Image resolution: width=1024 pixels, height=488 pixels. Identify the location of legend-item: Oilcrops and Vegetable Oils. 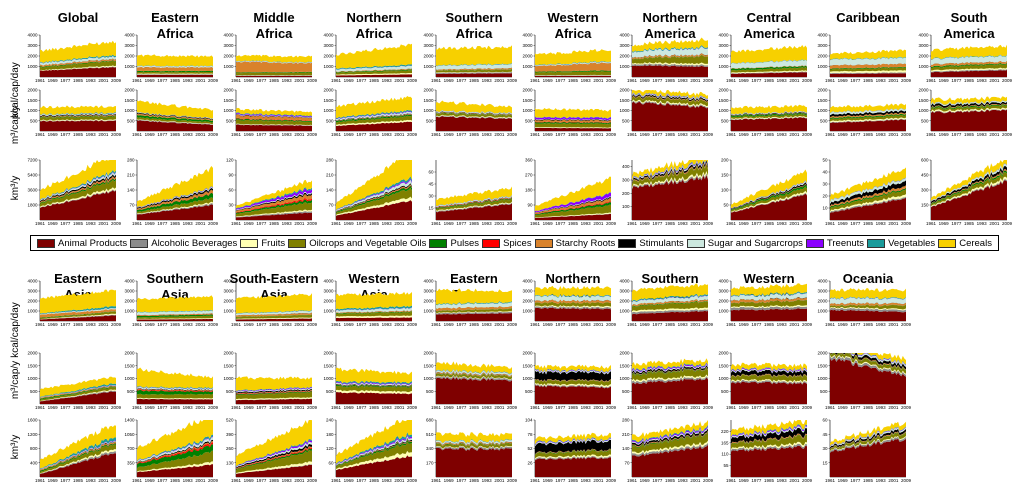
(357, 243).